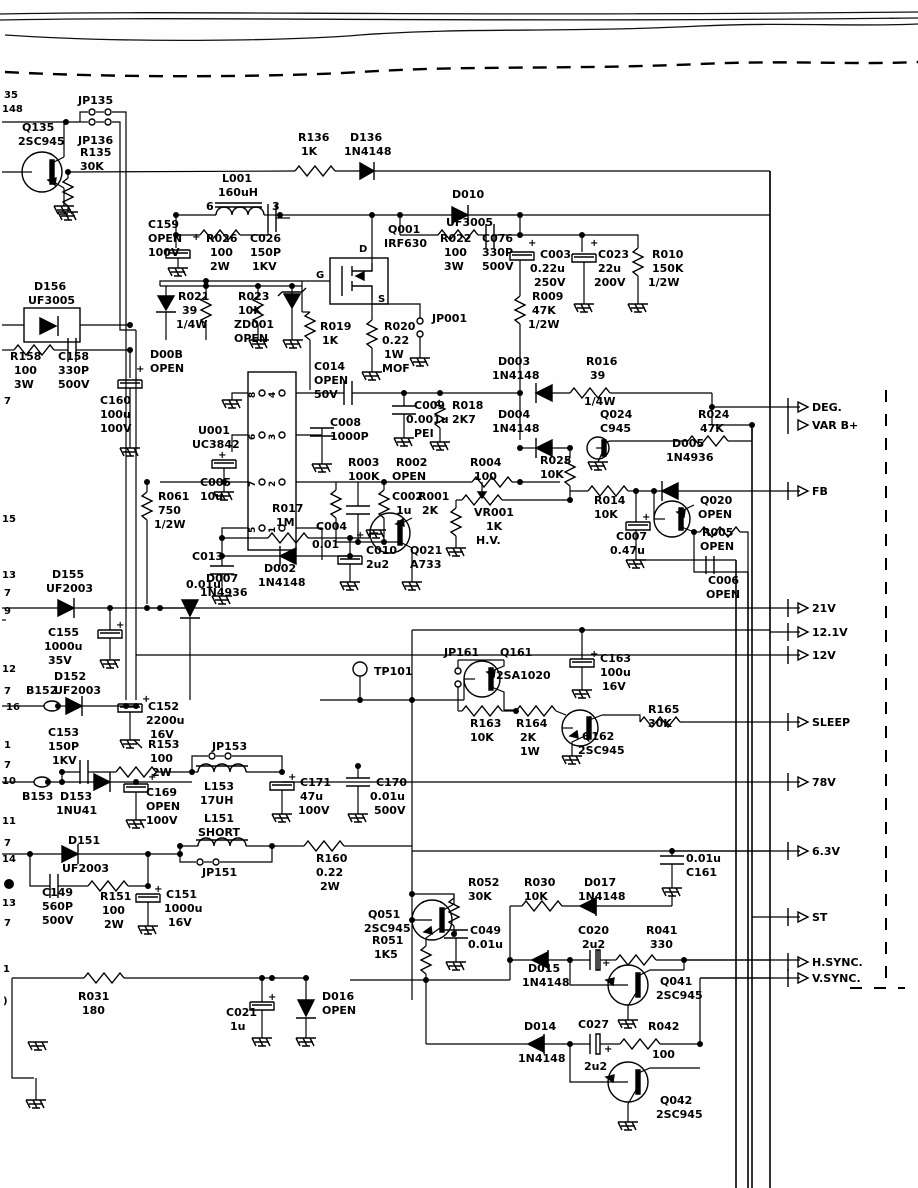 The height and width of the screenshot is (1188, 918). Describe the element at coordinates (76, 796) in the screenshot. I see `svg-text: D153` at that location.